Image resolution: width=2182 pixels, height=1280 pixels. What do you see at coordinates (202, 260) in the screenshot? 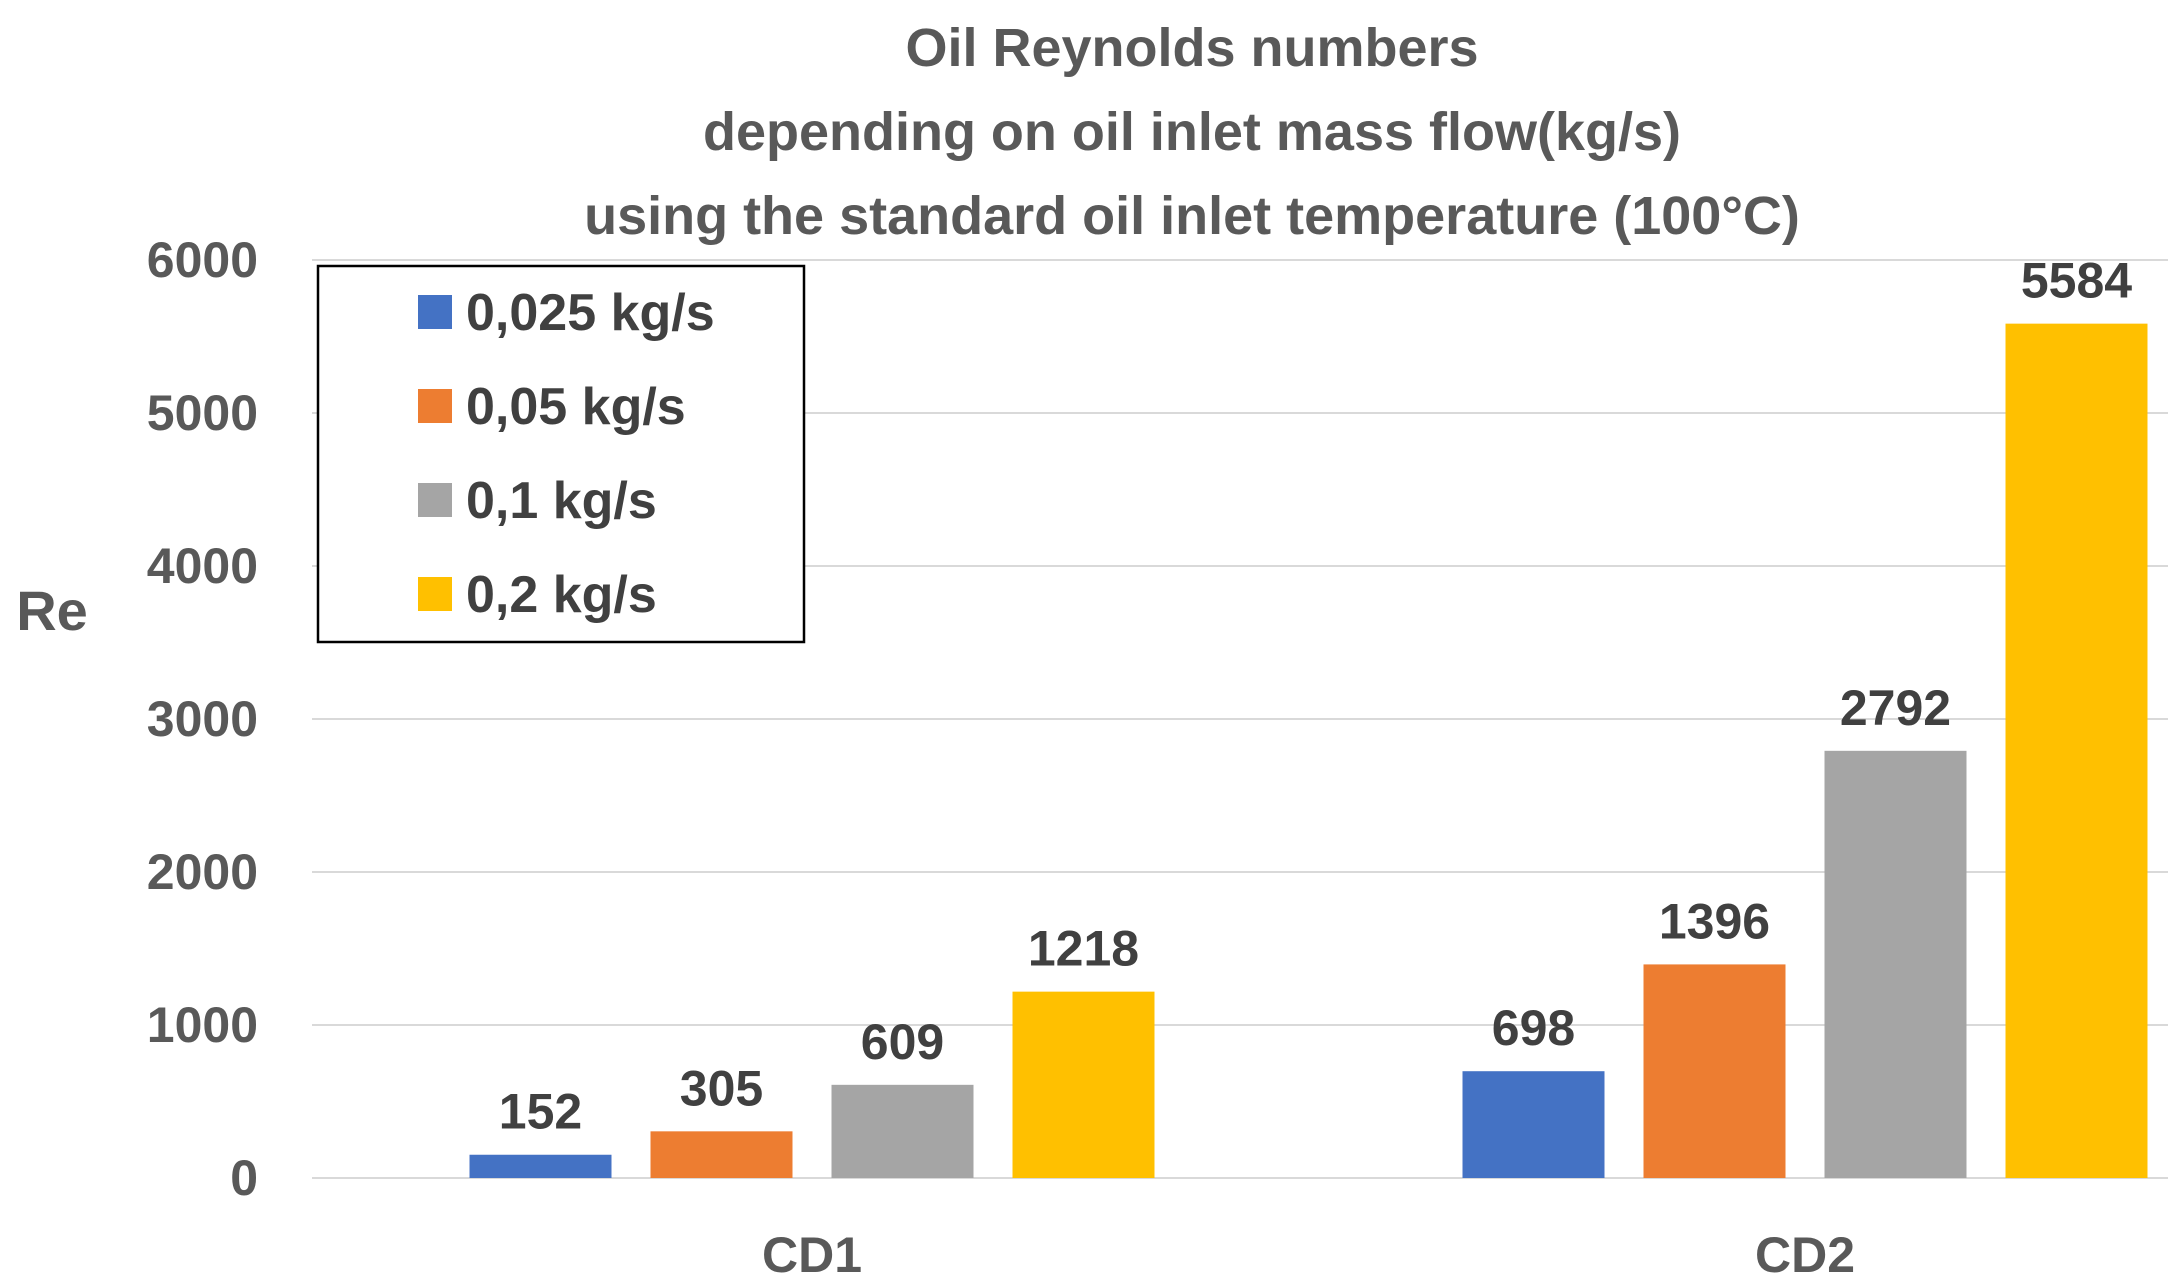
I see `y-tick-label: 6000` at bounding box center [202, 260].